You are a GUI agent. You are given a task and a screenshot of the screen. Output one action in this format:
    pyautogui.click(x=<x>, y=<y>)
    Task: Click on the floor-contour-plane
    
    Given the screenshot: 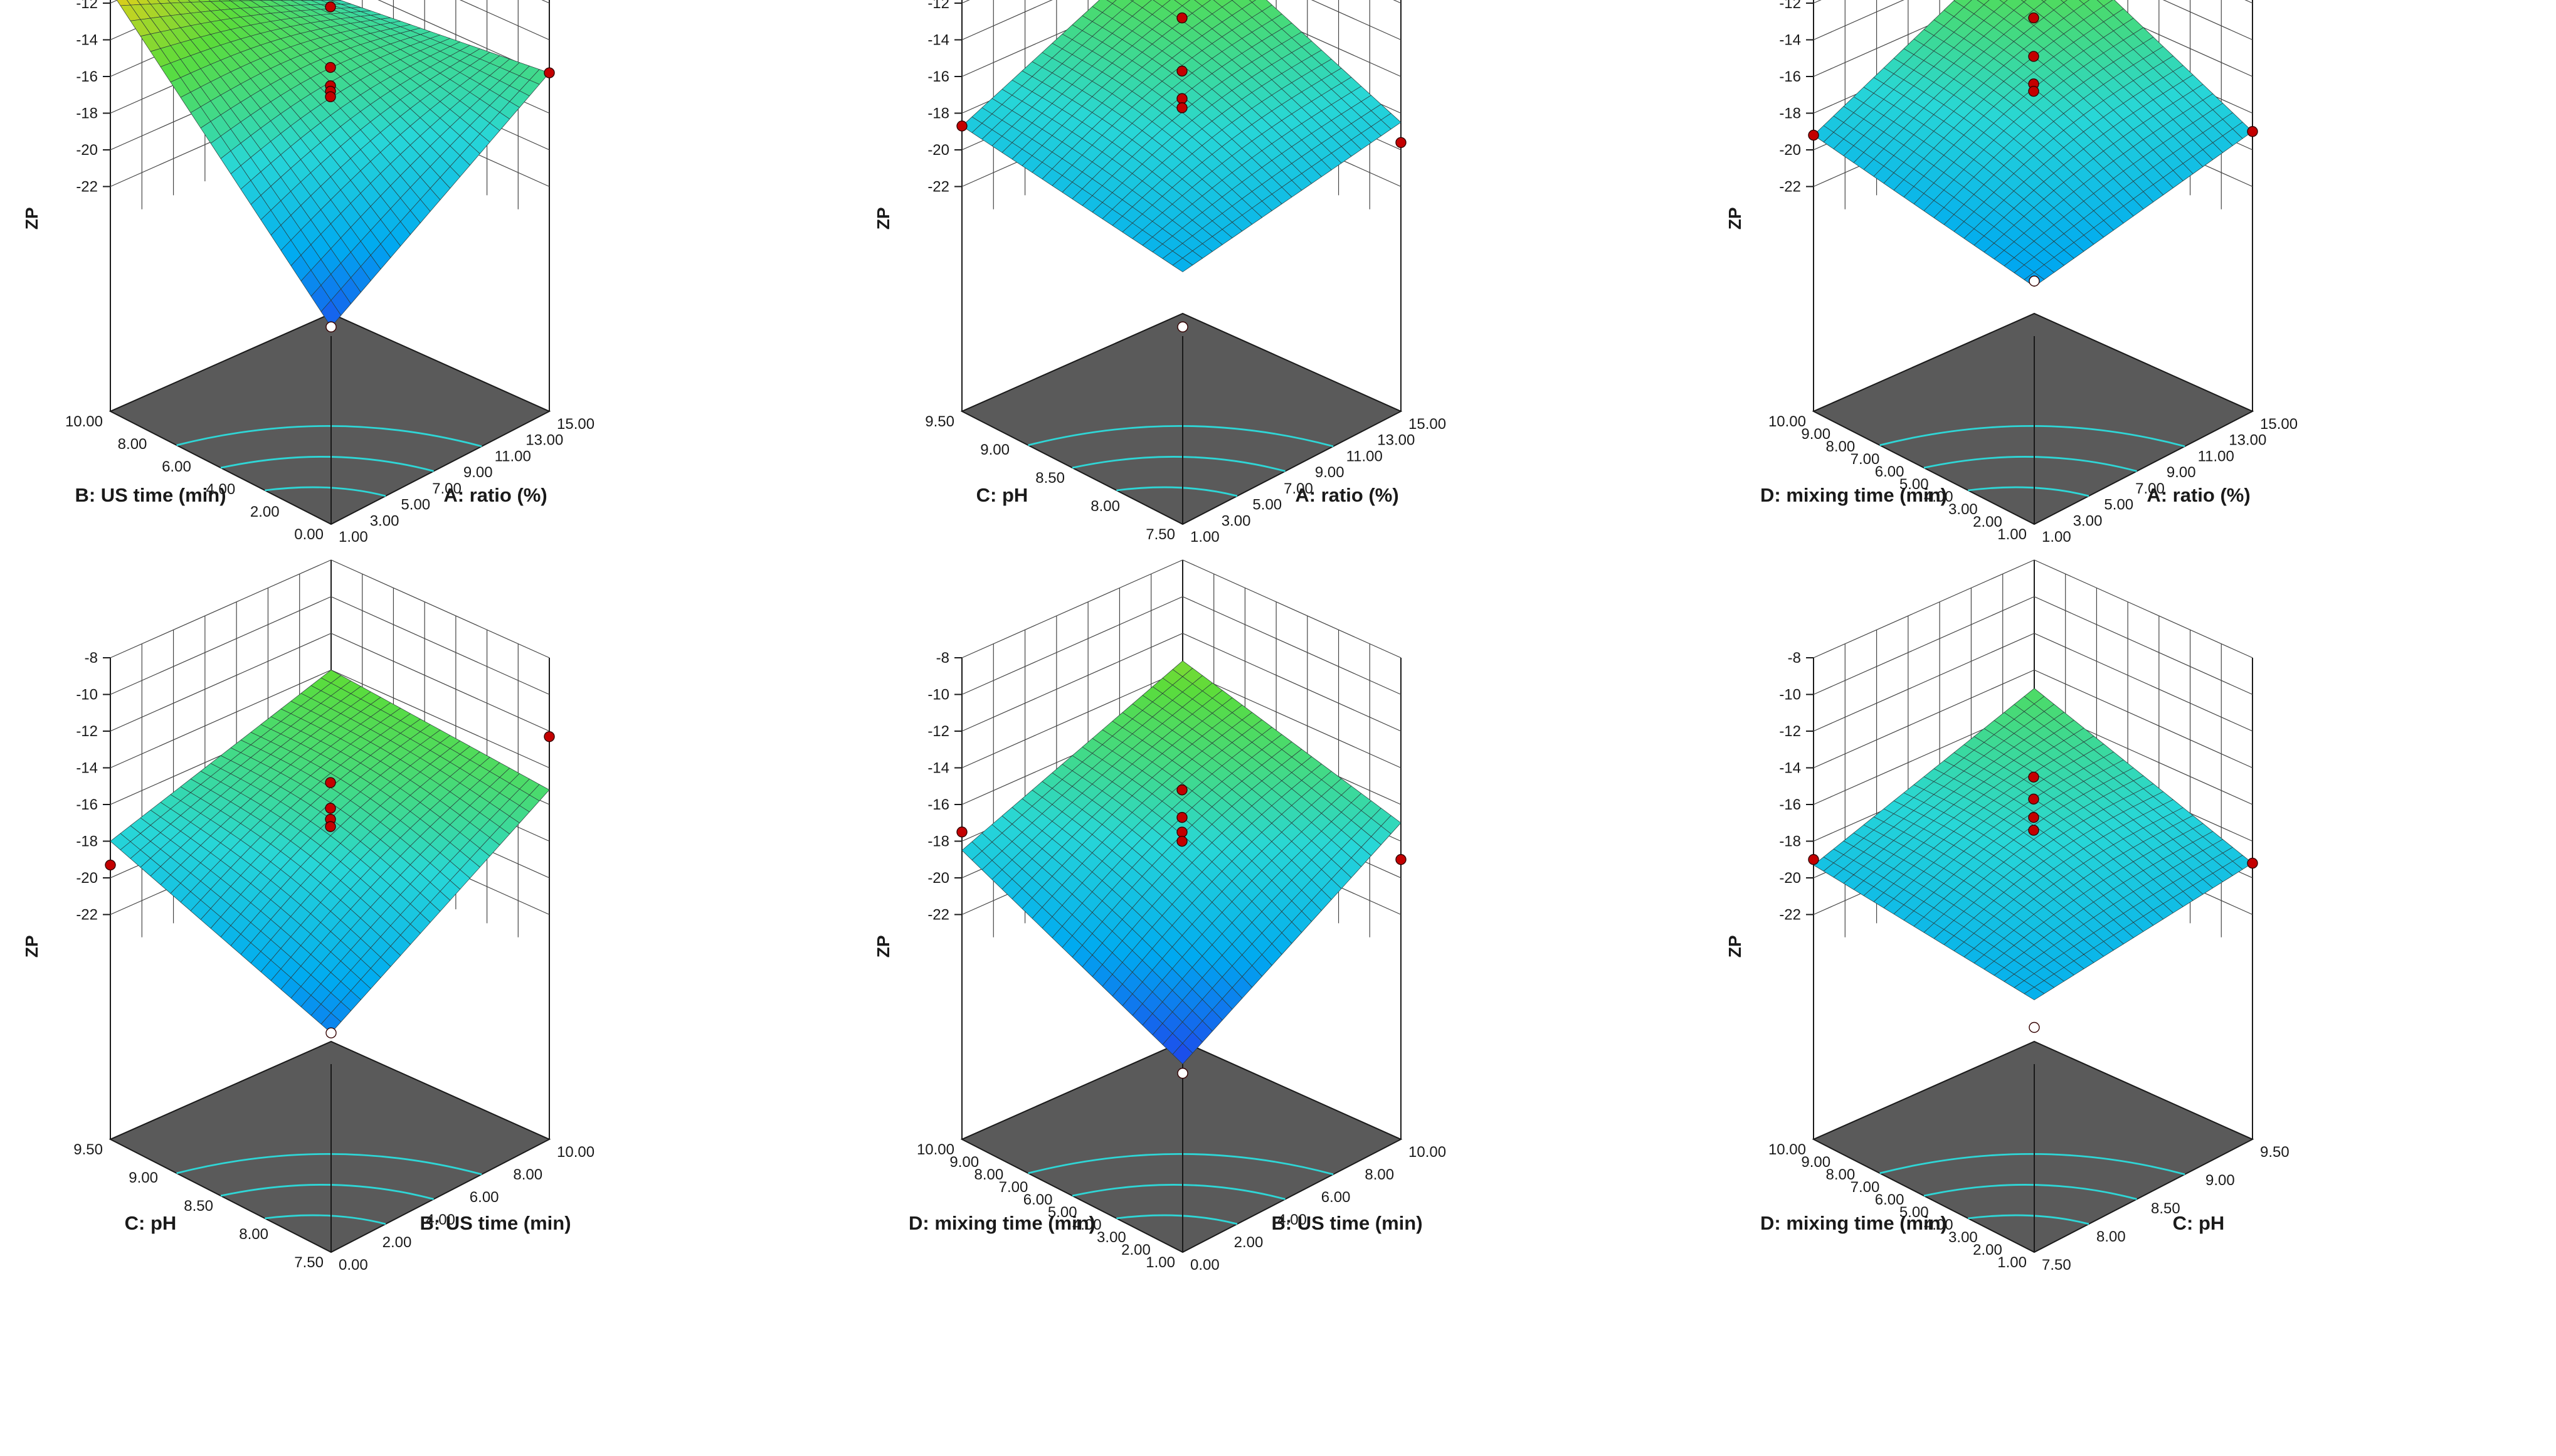 What is the action you would take?
    pyautogui.click(x=329, y=1147)
    